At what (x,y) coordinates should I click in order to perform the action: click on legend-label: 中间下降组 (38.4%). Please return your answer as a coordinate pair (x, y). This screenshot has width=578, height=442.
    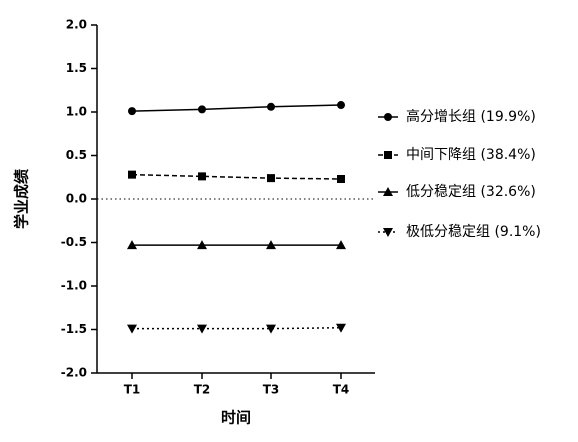
    Looking at the image, I should click on (471, 155).